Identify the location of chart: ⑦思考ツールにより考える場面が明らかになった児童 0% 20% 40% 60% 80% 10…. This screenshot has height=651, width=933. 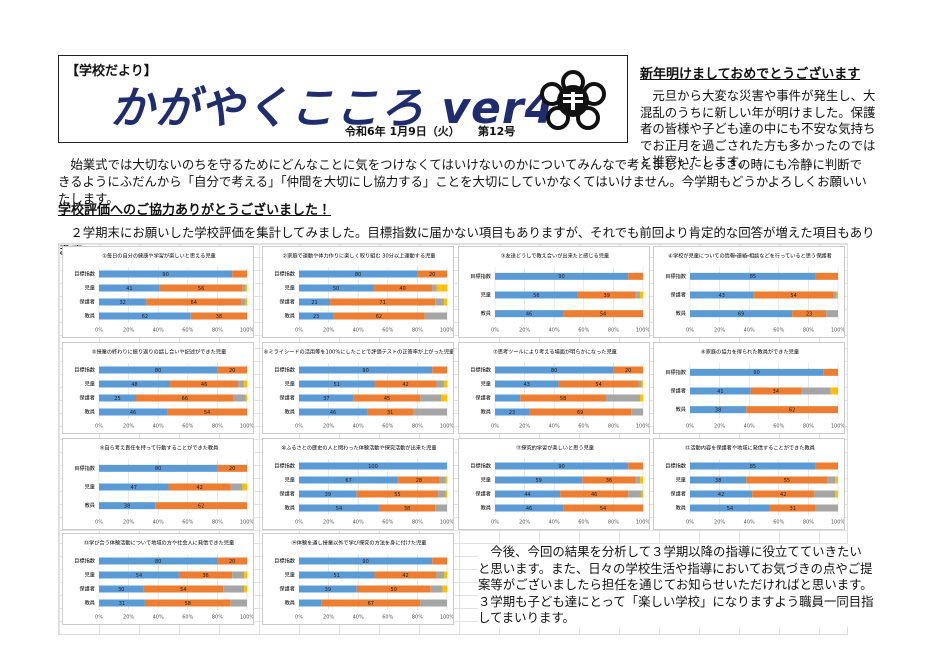
(554, 388).